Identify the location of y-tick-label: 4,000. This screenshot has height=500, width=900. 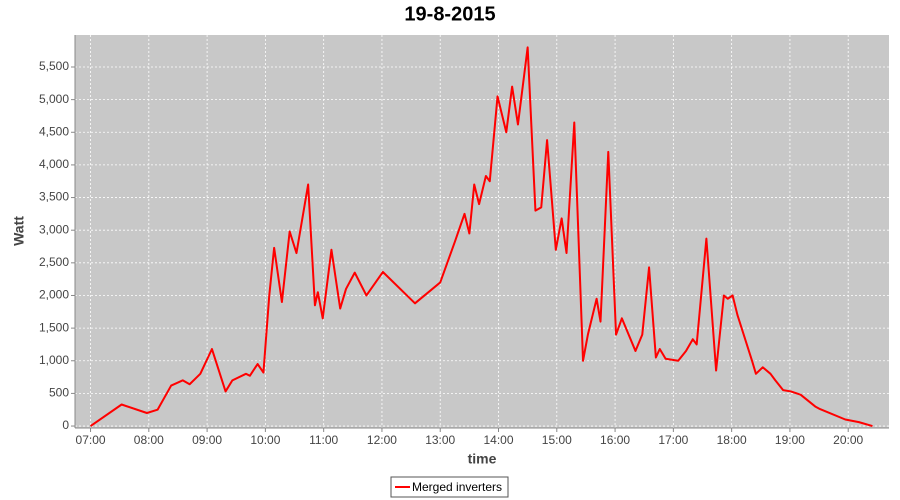
(54, 164).